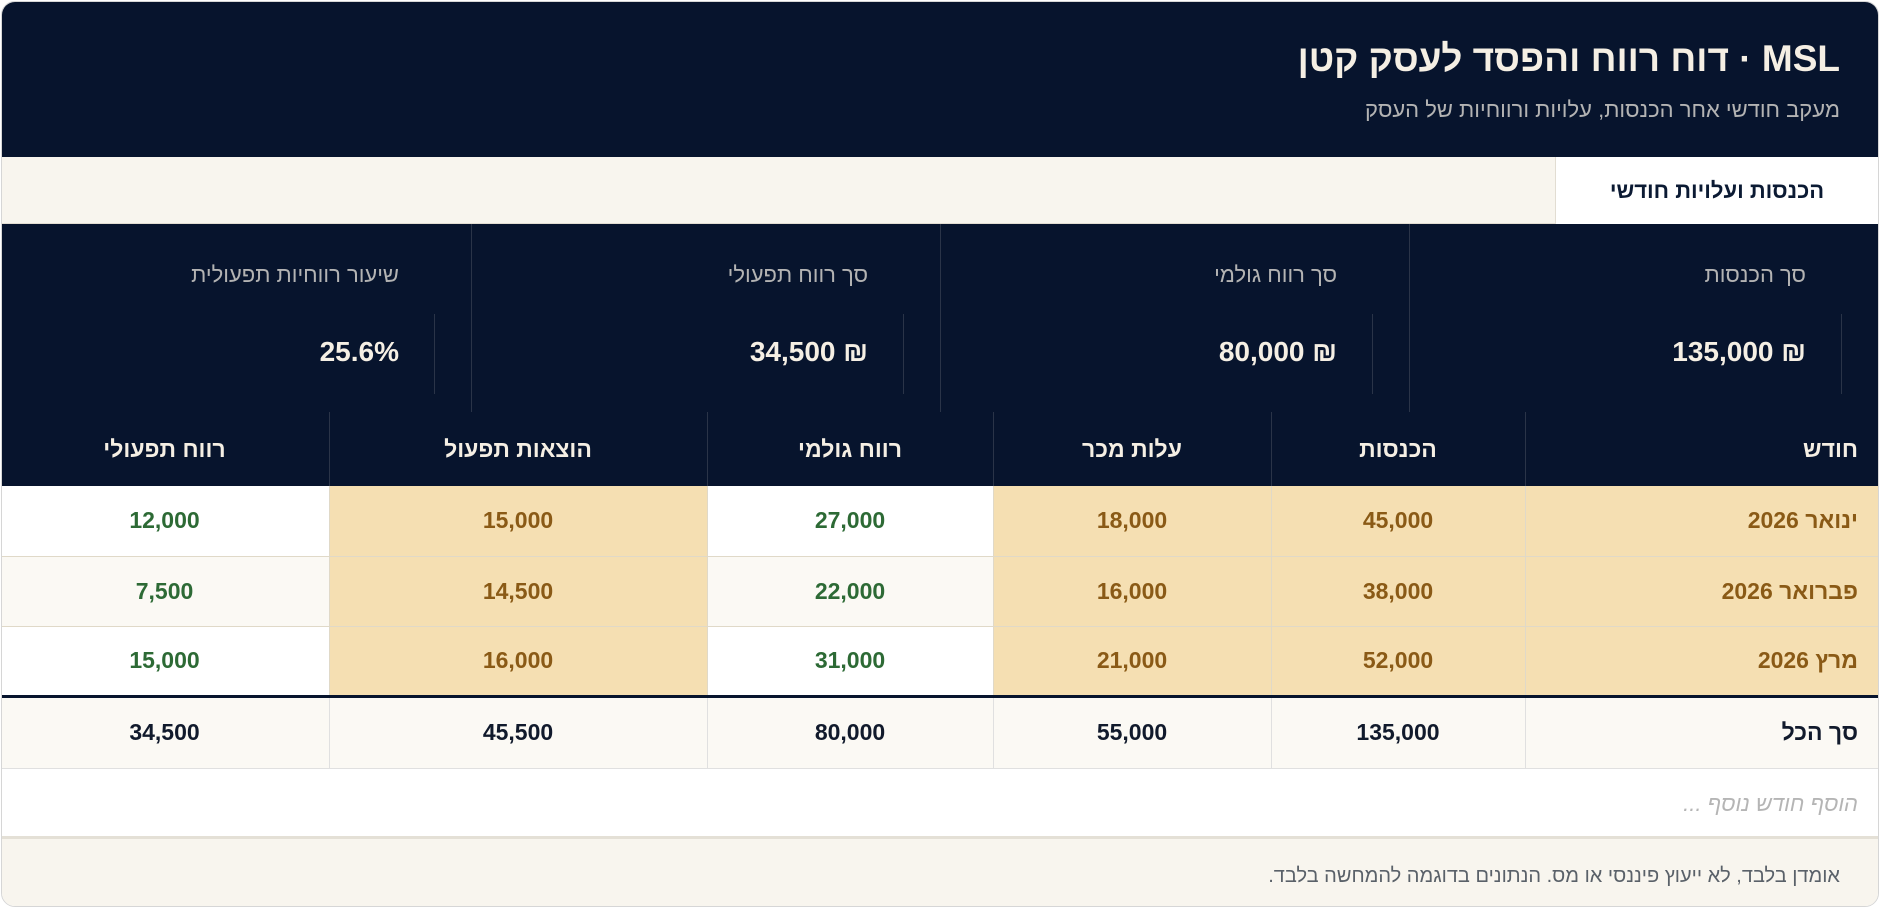 Image resolution: width=1880 pixels, height=908 pixels. I want to click on opex-cell: 16,000, so click(517, 661).